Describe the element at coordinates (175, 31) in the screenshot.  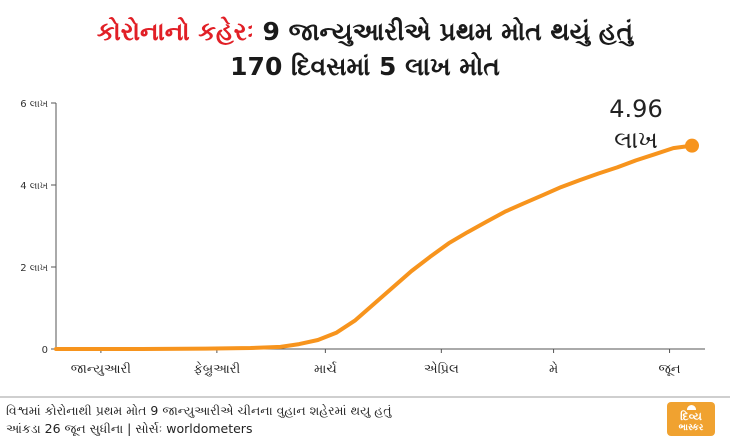
I see `title-accent: કોરોનાનો કહેરઃ` at that location.